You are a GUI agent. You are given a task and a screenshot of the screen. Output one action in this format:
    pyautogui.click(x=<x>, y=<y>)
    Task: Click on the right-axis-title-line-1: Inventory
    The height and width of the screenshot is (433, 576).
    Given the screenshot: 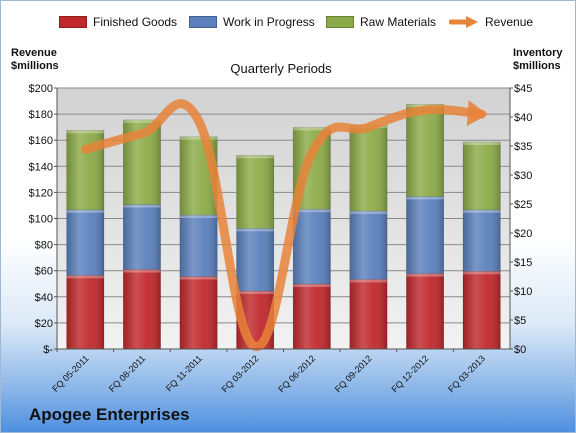 What is the action you would take?
    pyautogui.click(x=538, y=53)
    